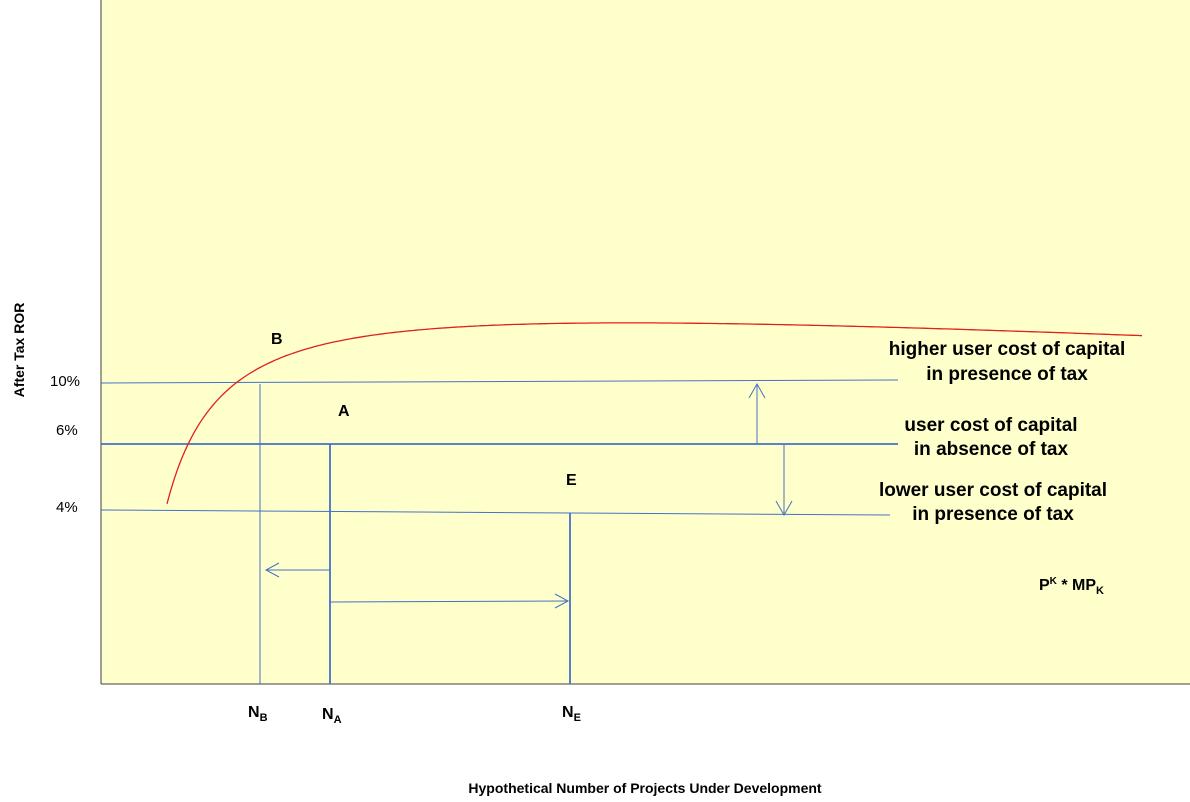 This screenshot has height=802, width=1190. I want to click on y-tick-4: 4%, so click(67, 507).